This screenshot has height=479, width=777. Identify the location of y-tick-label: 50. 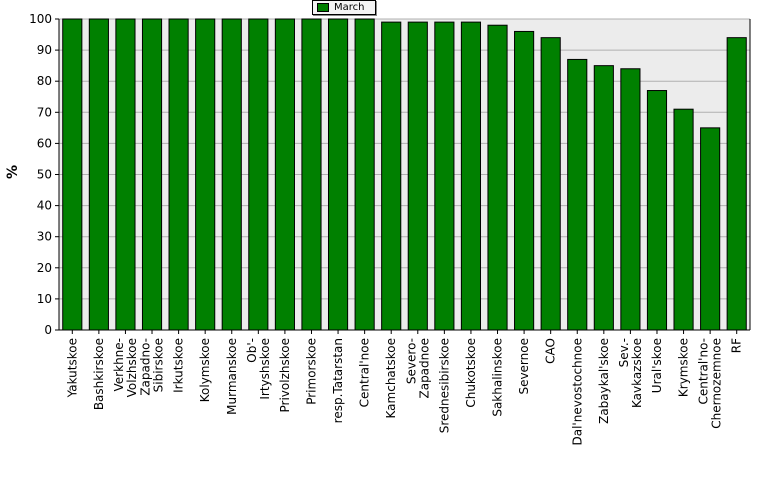
(44, 175).